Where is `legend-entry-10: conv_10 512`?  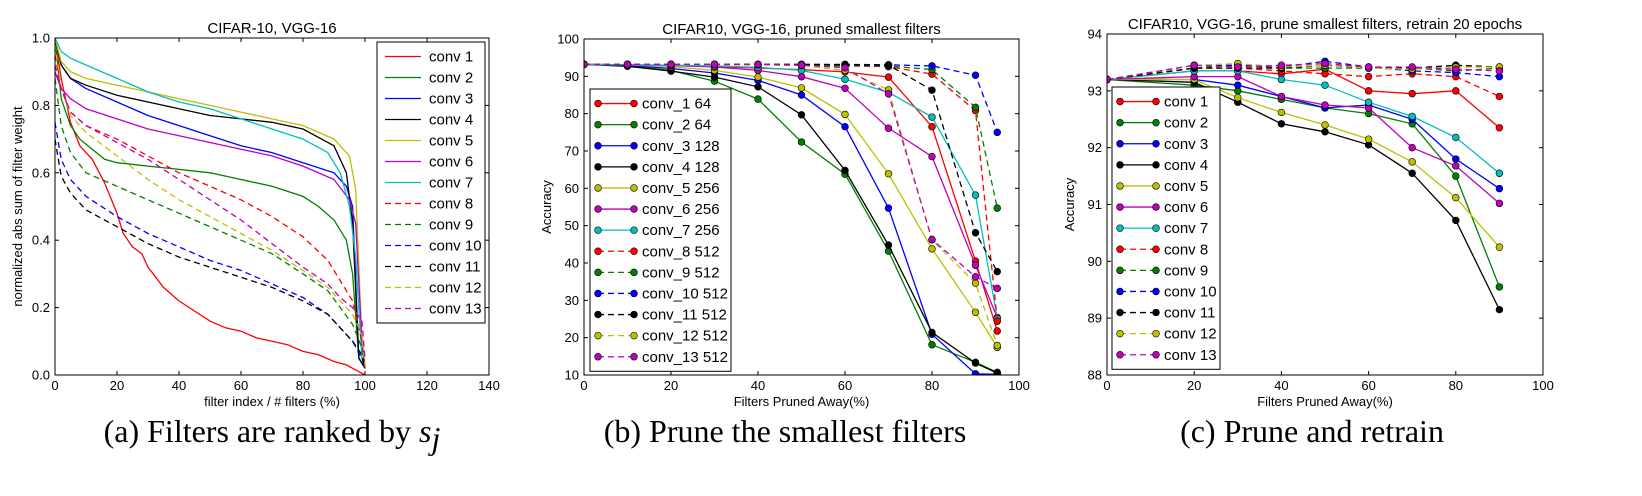 legend-entry-10: conv_10 512 is located at coordinates (685, 293).